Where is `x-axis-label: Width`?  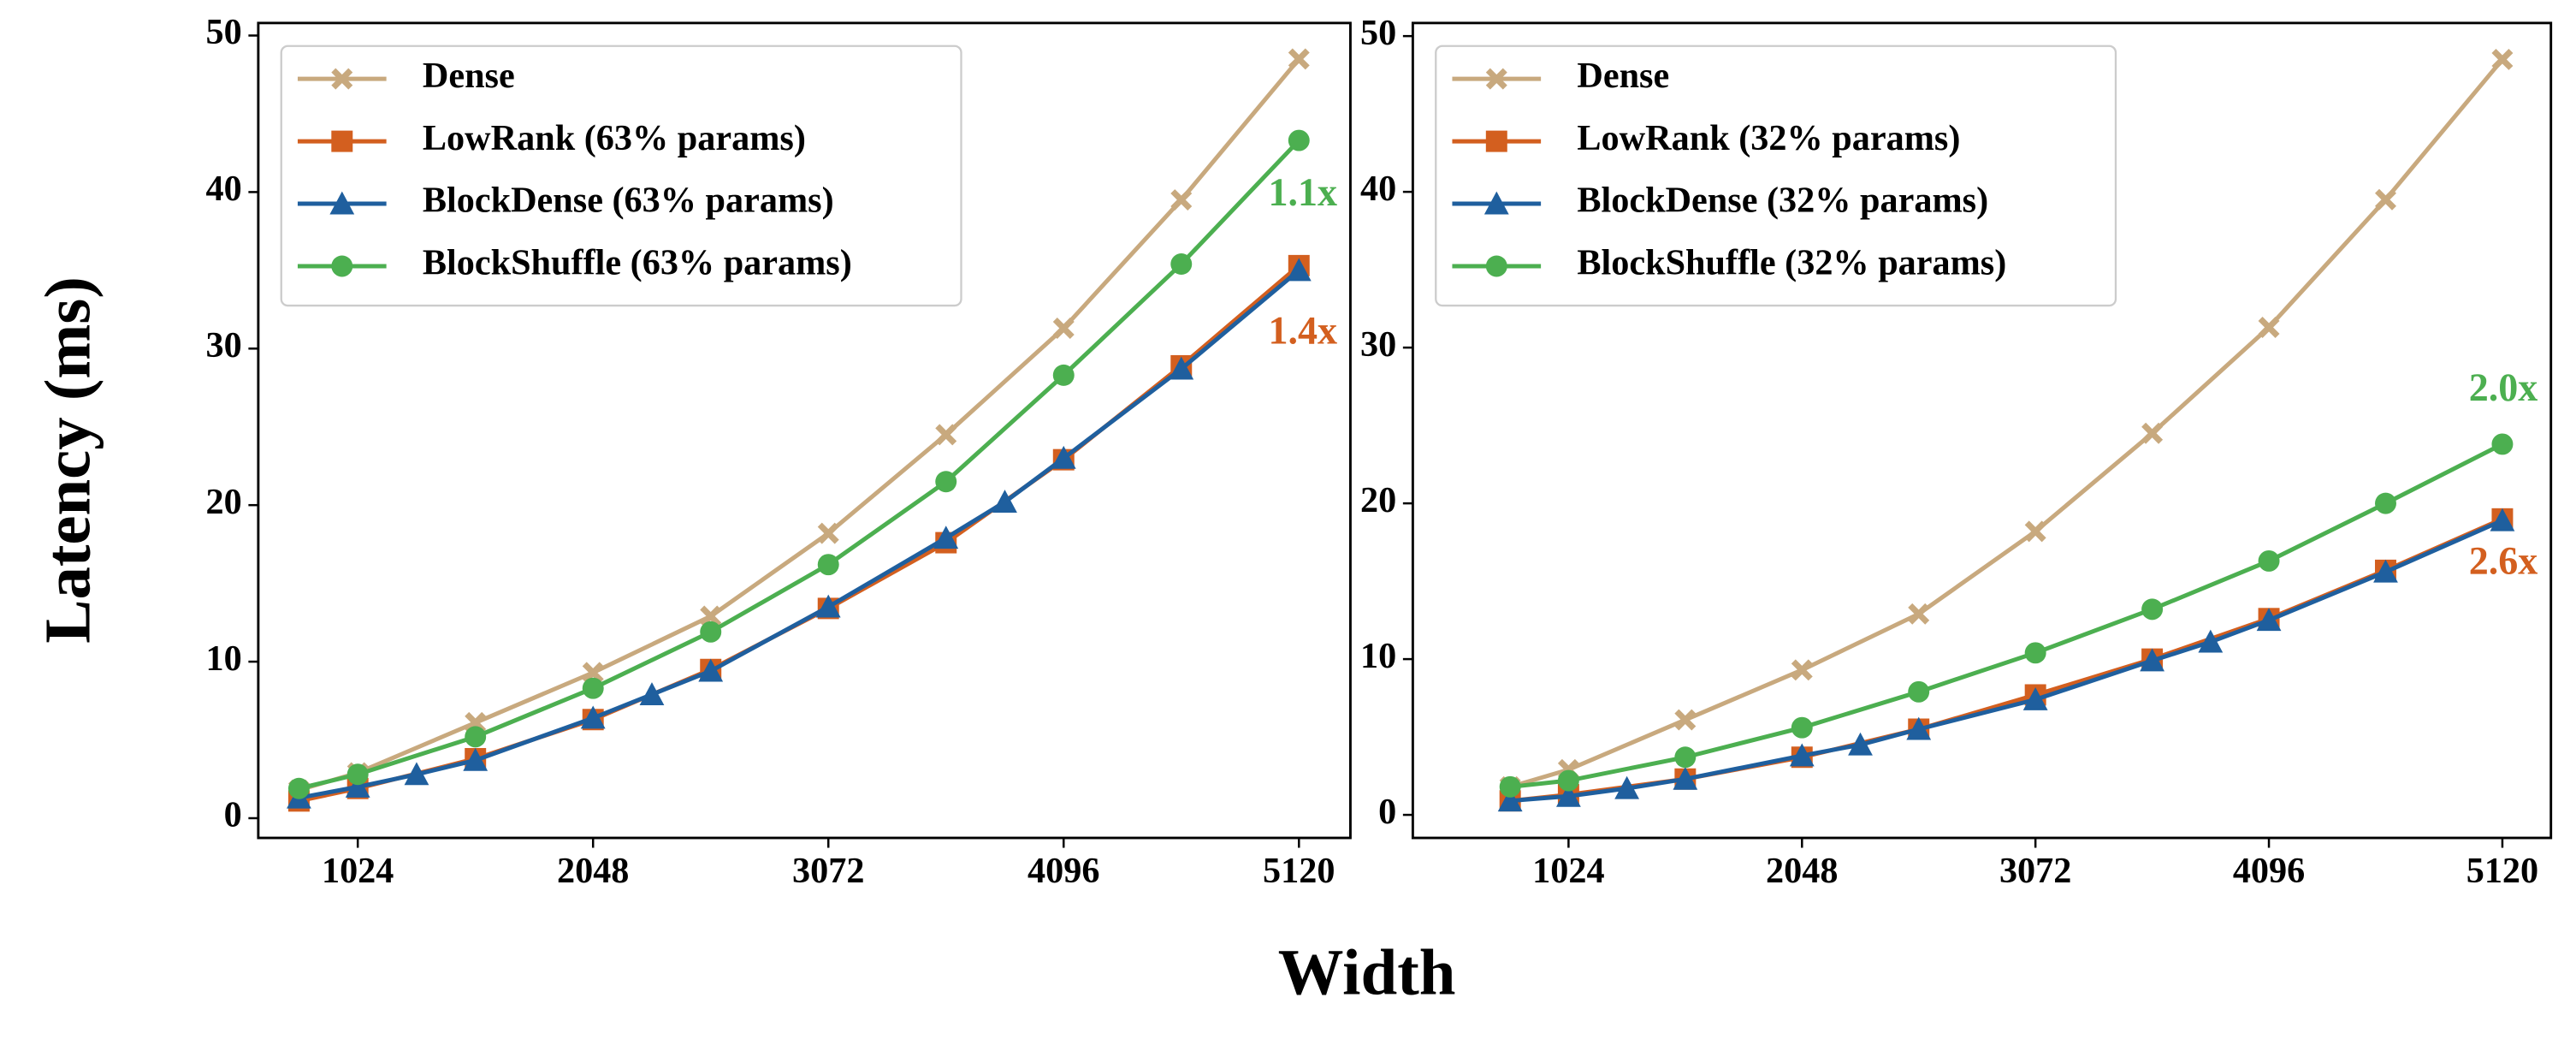
x-axis-label: Width is located at coordinates (1367, 972).